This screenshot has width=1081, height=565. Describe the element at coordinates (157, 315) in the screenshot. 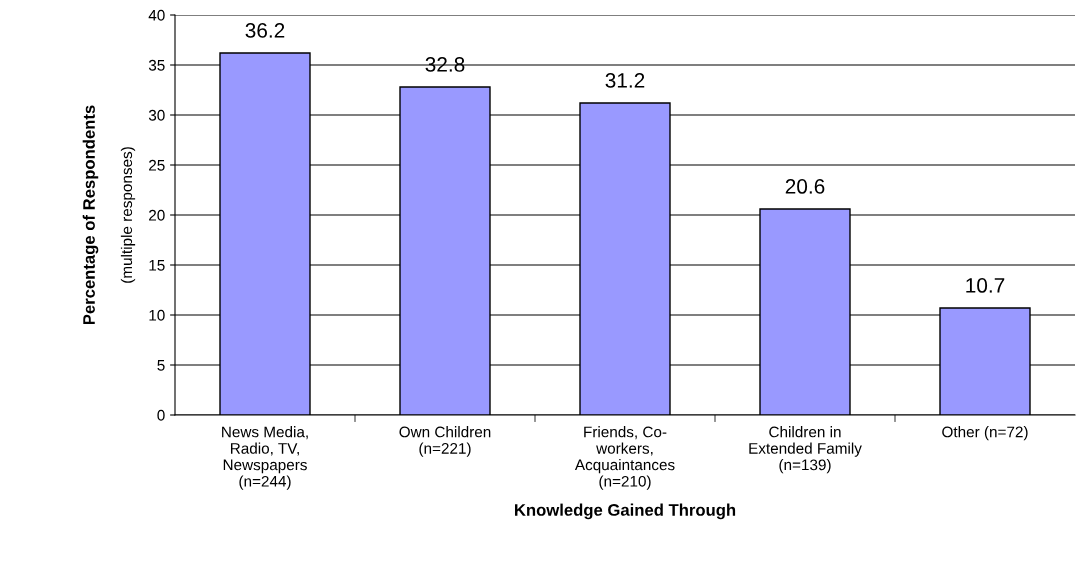

I see `y-tick-label: 10` at that location.